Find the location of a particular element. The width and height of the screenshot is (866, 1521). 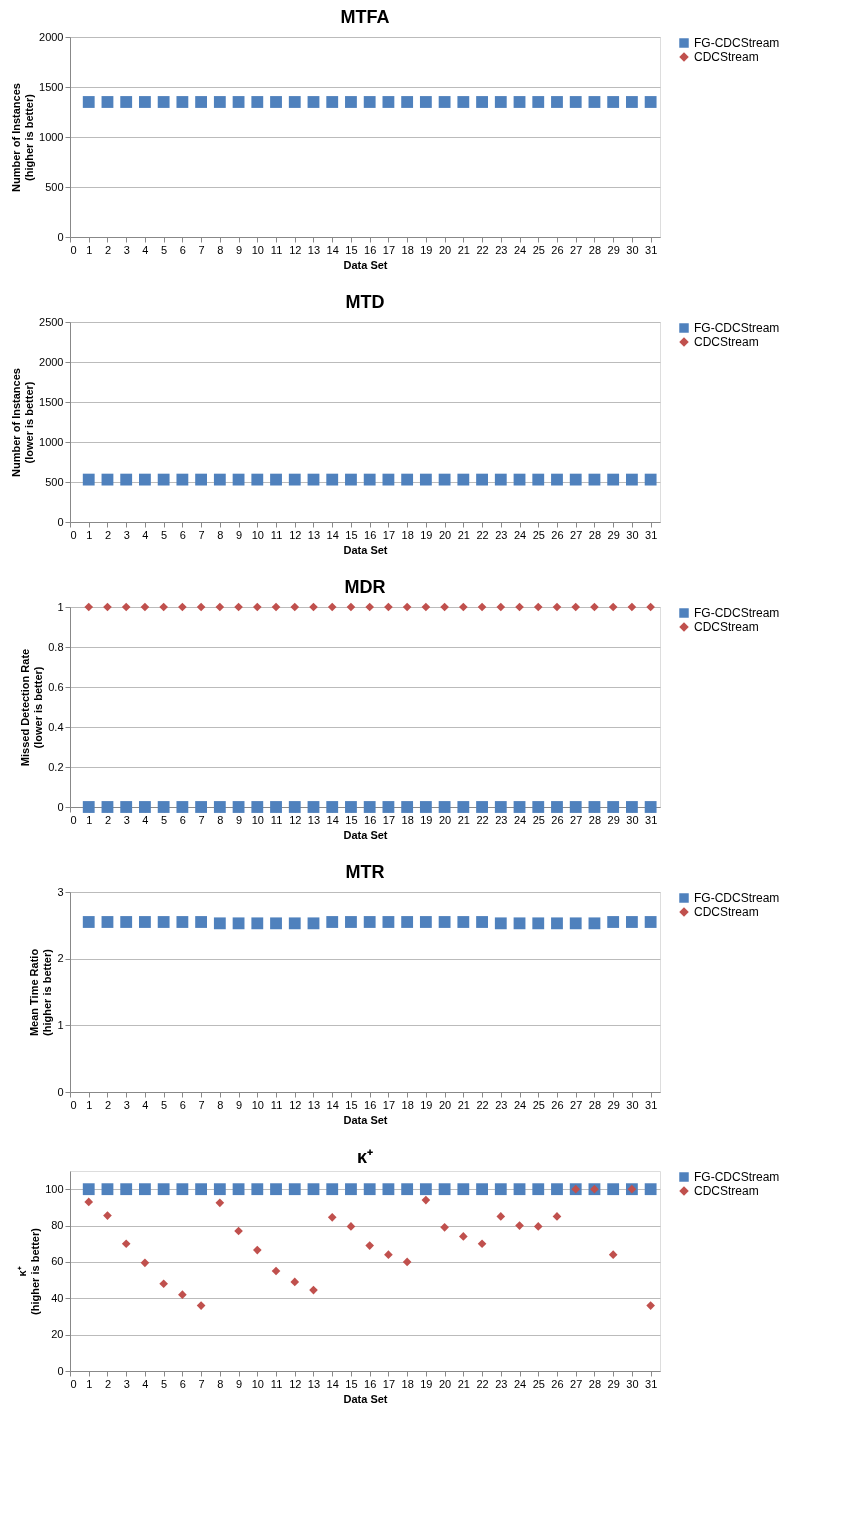

x-tick-label: 16 is located at coordinates (370, 534).